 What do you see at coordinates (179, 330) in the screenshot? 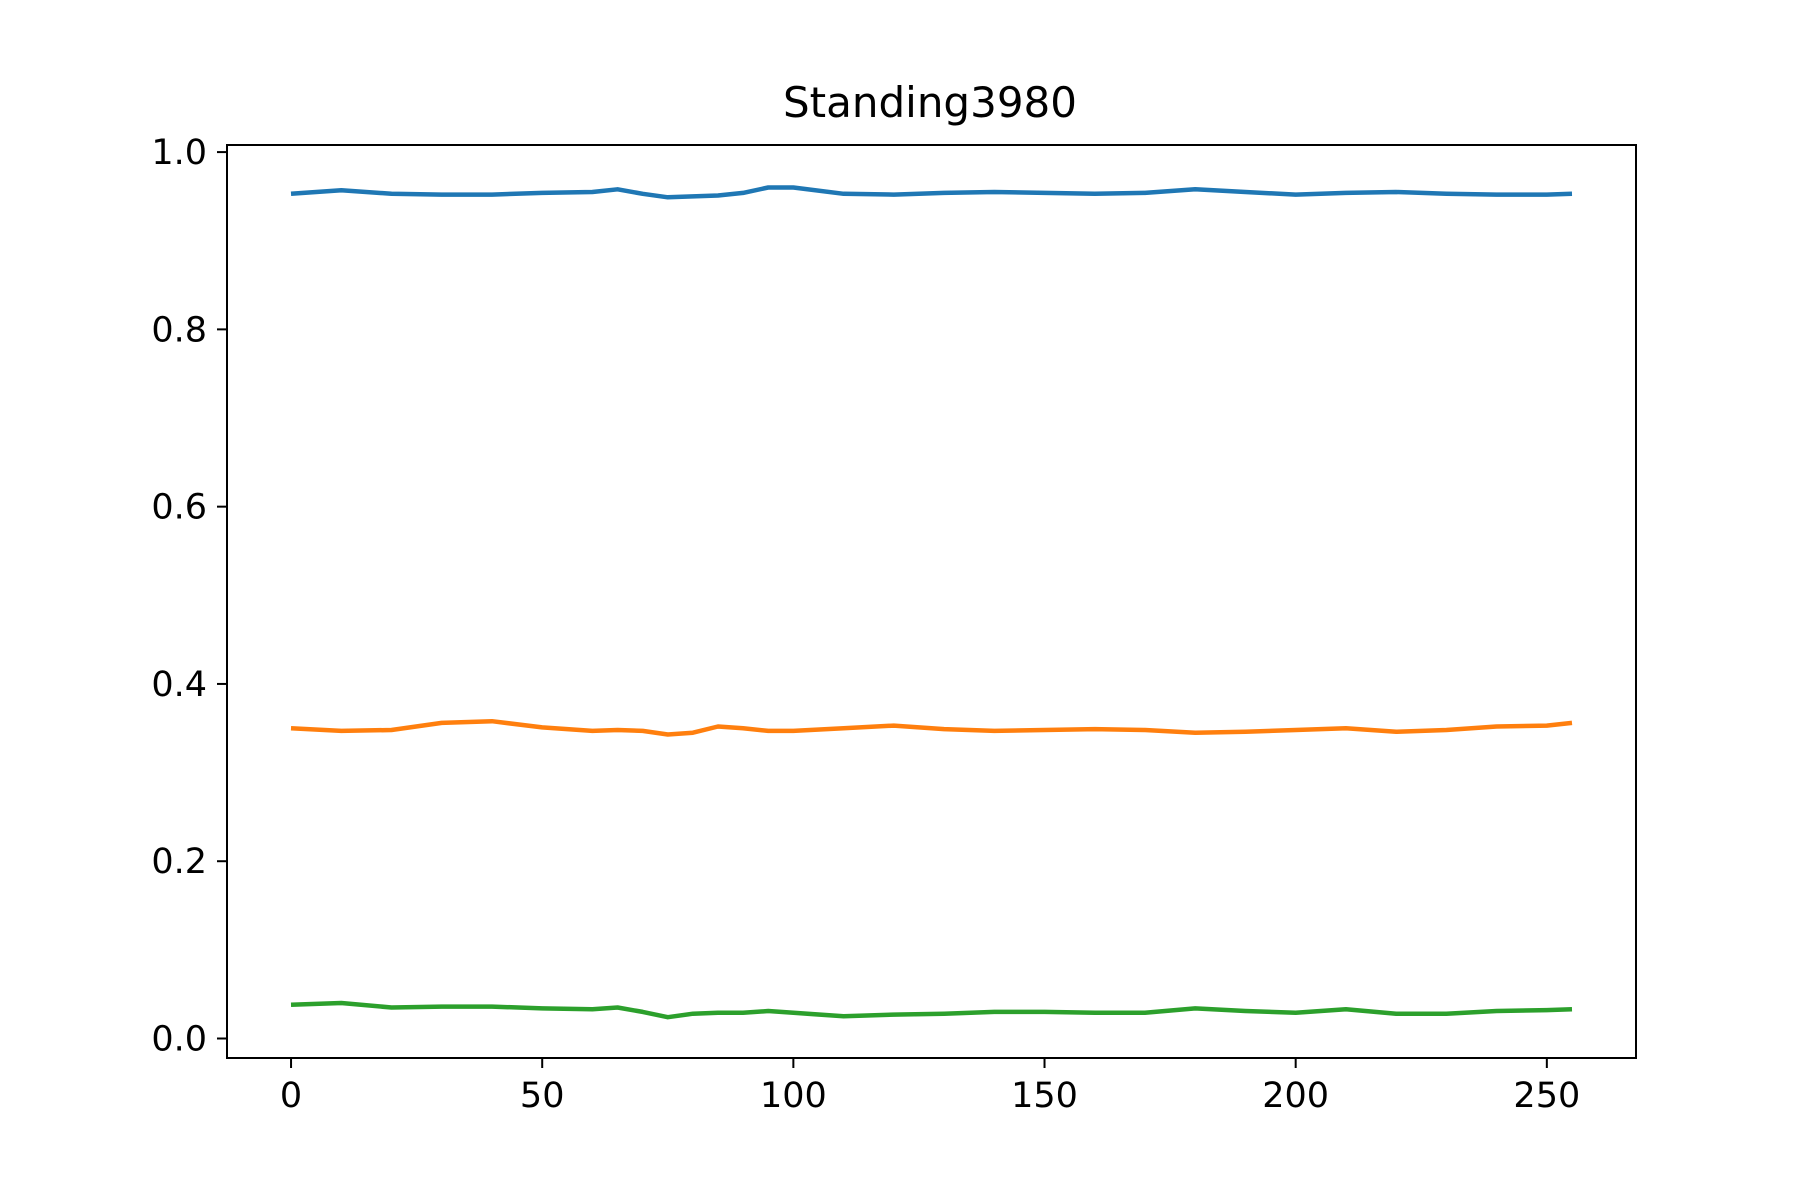
I see `y-tick-label: 0.8` at bounding box center [179, 330].